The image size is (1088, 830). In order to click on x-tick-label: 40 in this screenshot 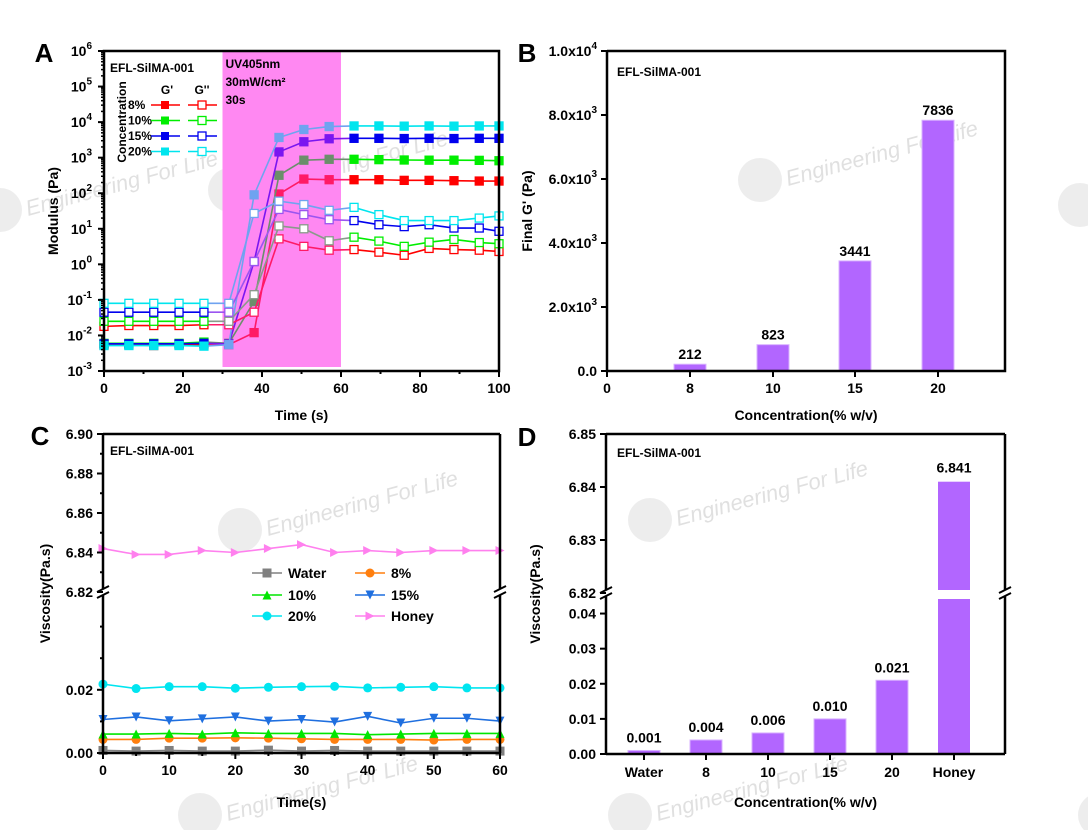, I will do `click(368, 770)`.